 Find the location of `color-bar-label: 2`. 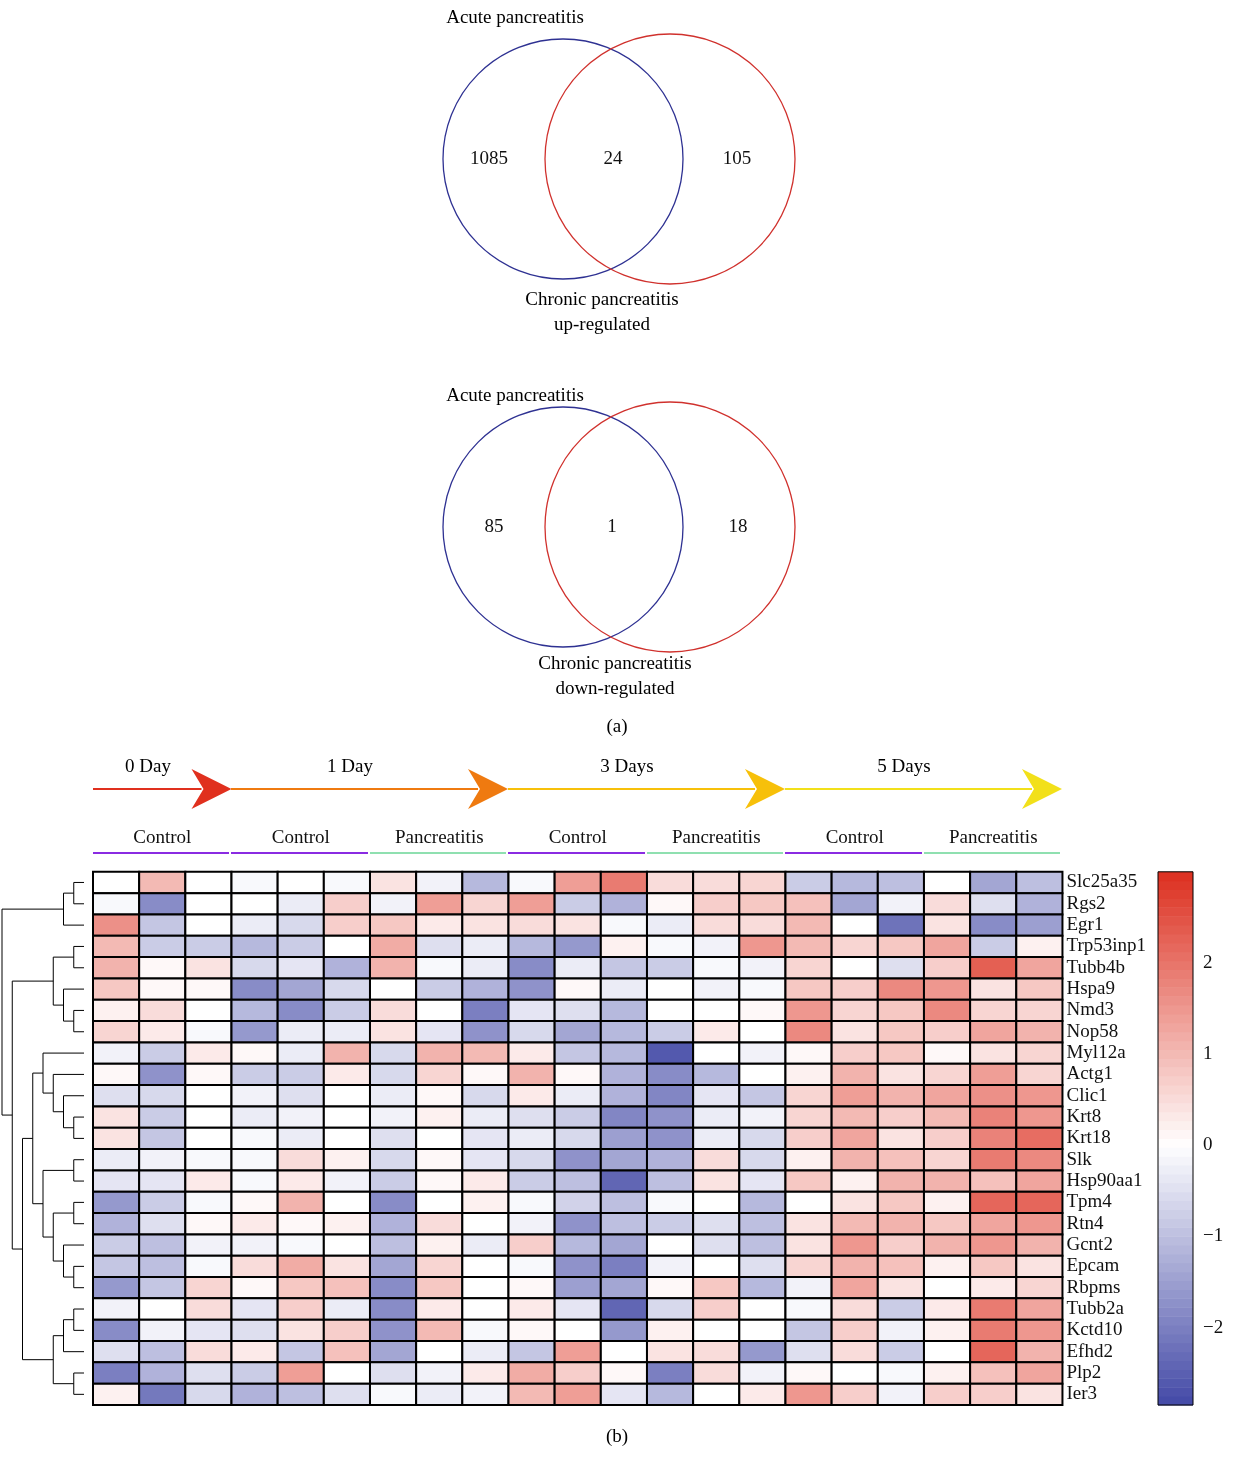

color-bar-label: 2 is located at coordinates (1208, 961).